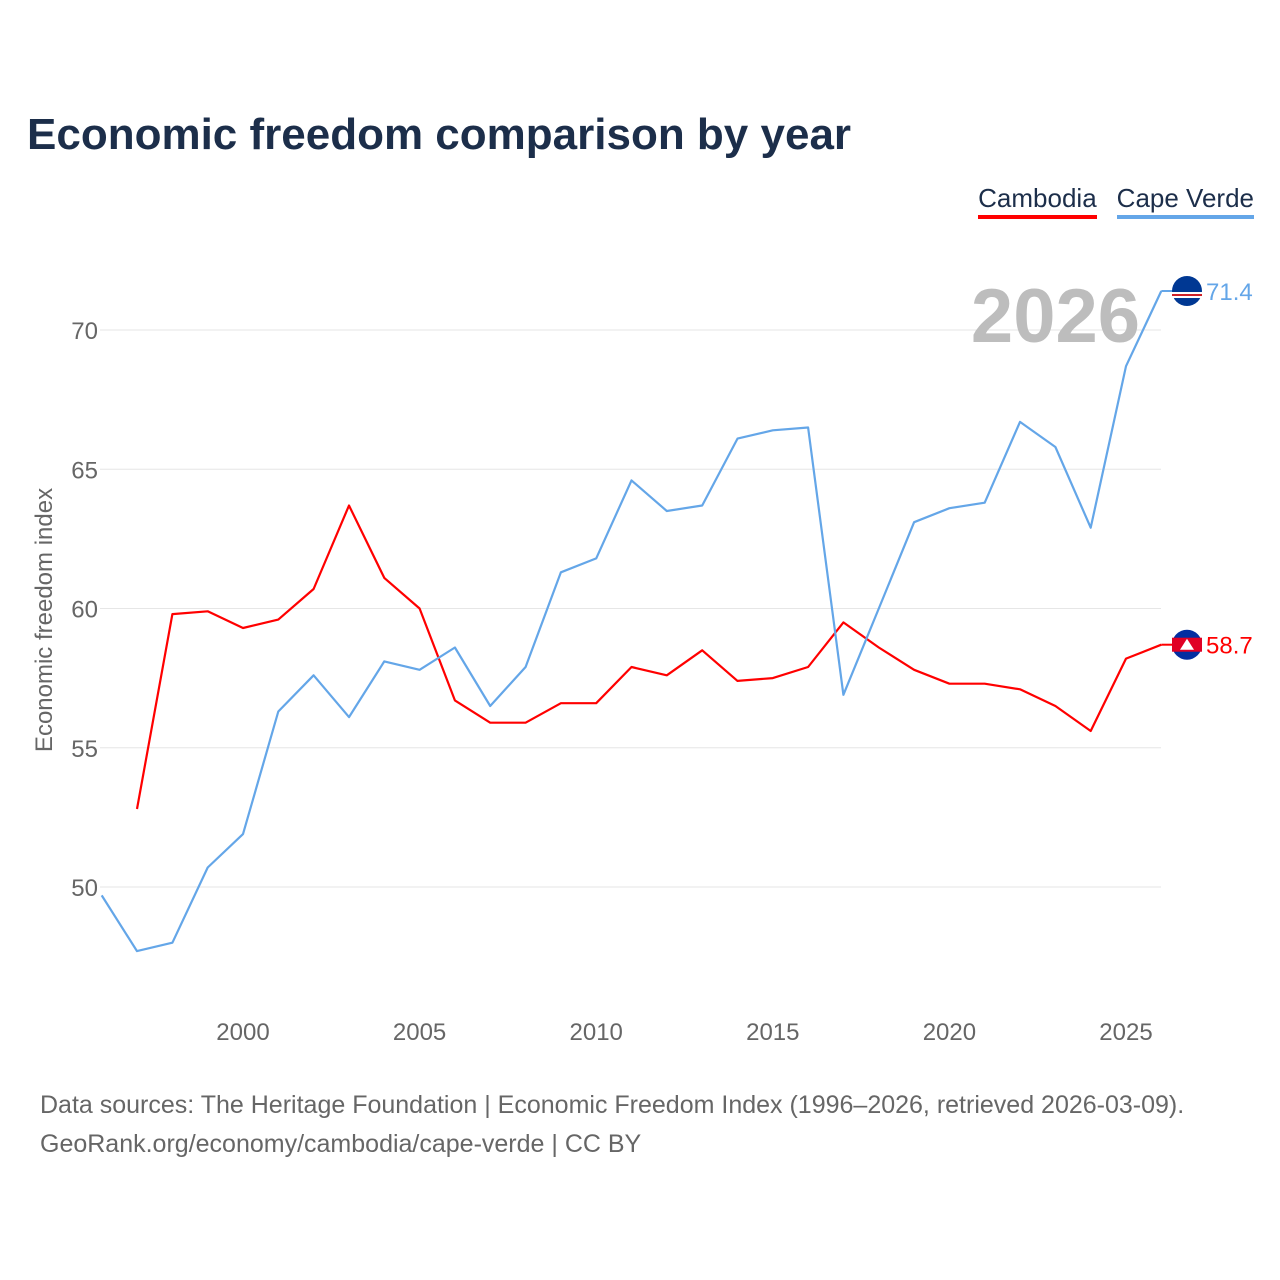 Image resolution: width=1280 pixels, height=1280 pixels. I want to click on end-value-label: 71.4, so click(1229, 292).